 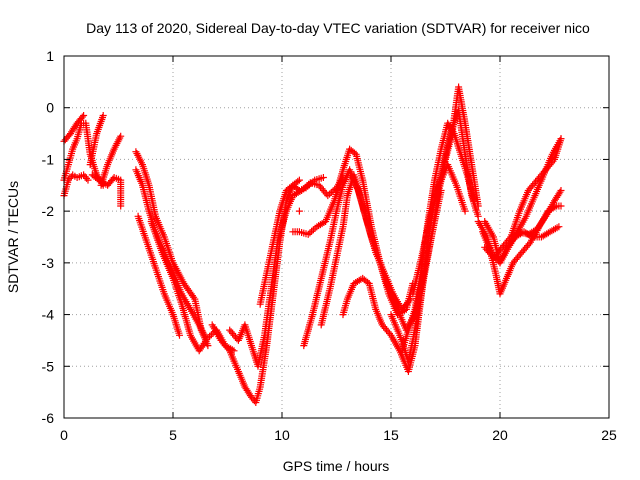 What do you see at coordinates (48, 418) in the screenshot?
I see `y-tick-label: -6` at bounding box center [48, 418].